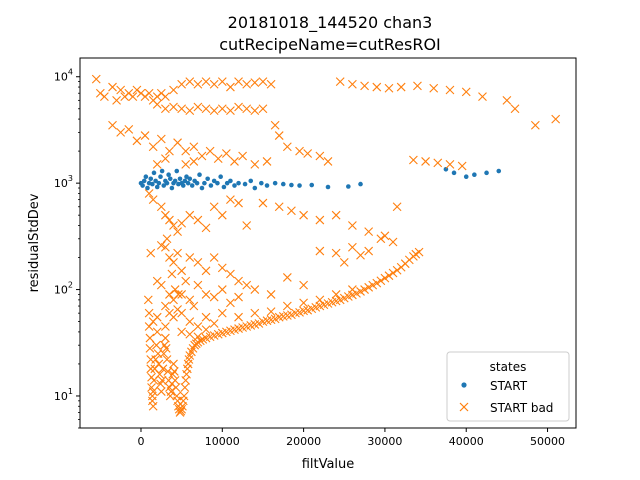 The height and width of the screenshot is (480, 640). Describe the element at coordinates (508, 367) in the screenshot. I see `legend-title: states` at that location.